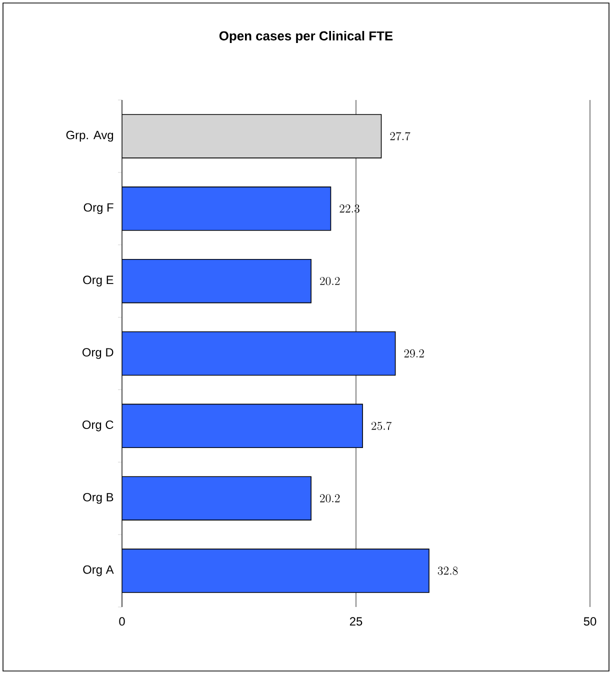 The image size is (613, 679). I want to click on y-tick-label: Org C, so click(98, 426).